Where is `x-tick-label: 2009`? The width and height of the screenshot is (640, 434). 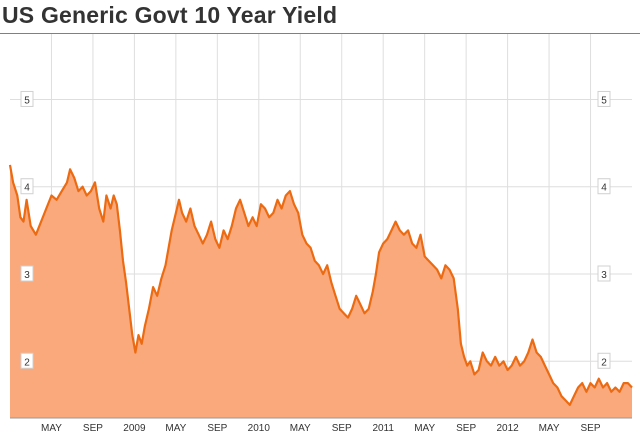
x-tick-label: 2009 is located at coordinates (134, 428).